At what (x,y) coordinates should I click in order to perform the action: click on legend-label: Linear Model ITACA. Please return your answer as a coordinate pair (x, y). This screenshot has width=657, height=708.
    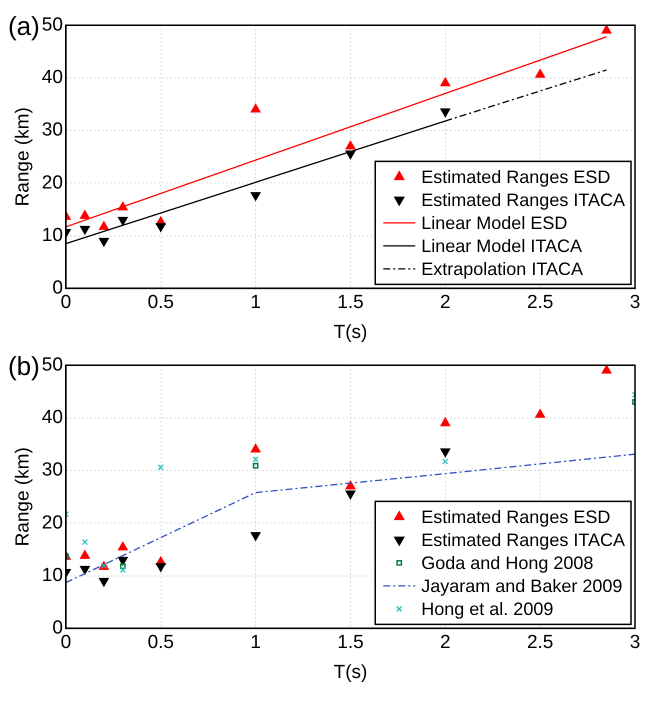
    Looking at the image, I should click on (501, 246).